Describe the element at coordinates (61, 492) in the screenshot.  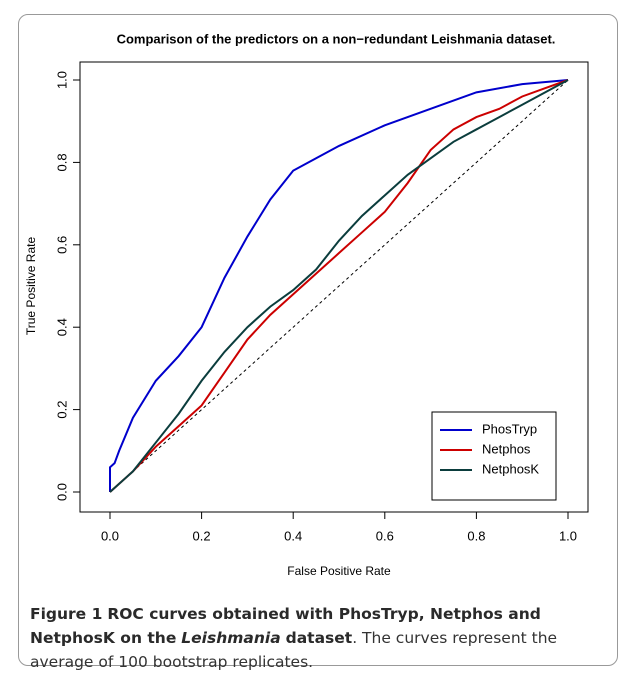
I see `y-tick-label: 0.0` at that location.